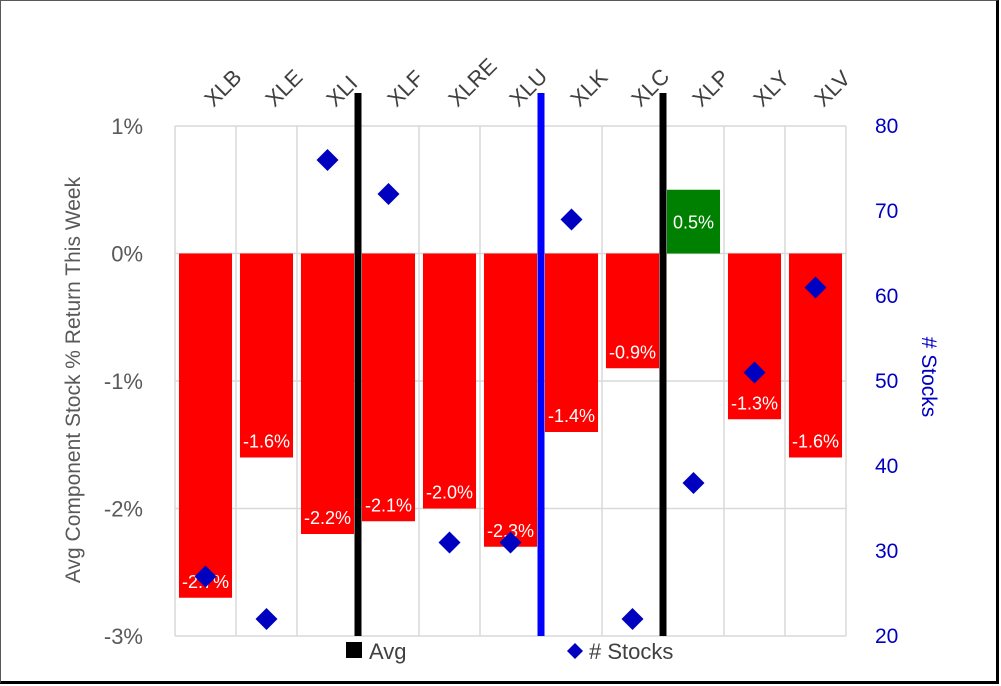 This screenshot has height=686, width=1001. I want to click on x-tick-label: XLF, so click(405, 88).